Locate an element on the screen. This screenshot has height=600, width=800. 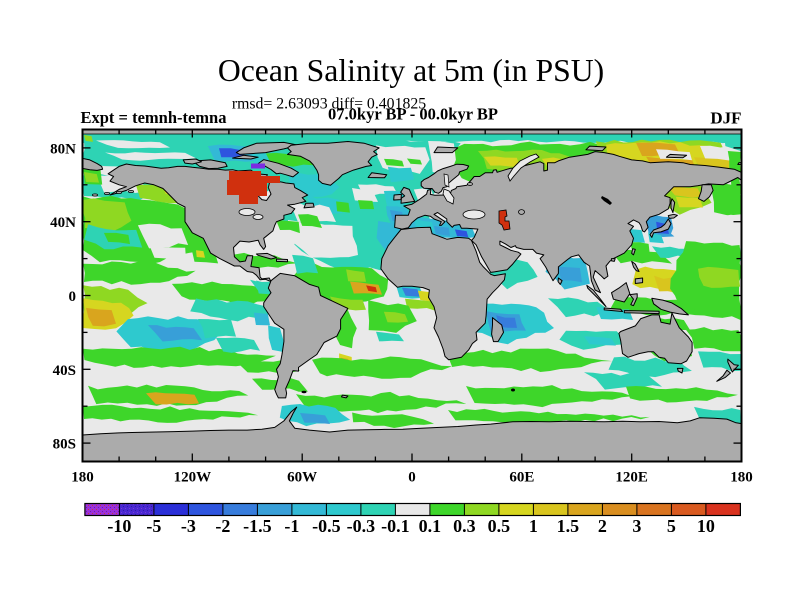
svg-text: DJF is located at coordinates (725, 118).